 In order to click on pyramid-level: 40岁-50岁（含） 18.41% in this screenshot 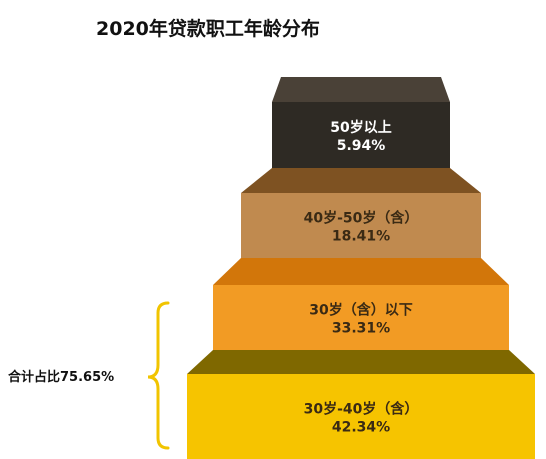, I will do `click(361, 213)`.